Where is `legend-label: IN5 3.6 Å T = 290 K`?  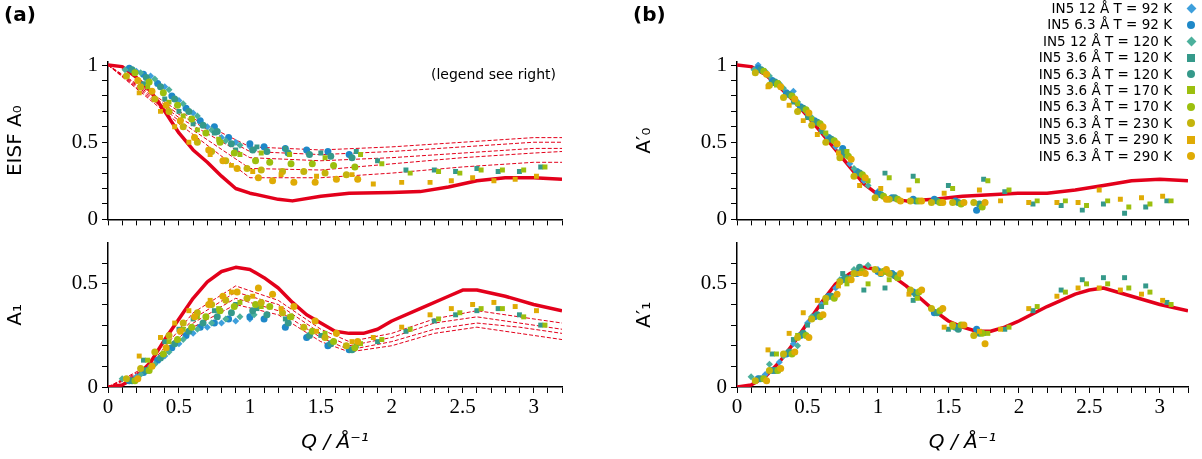 legend-label: IN5 3.6 Å T = 290 K is located at coordinates (1105, 139).